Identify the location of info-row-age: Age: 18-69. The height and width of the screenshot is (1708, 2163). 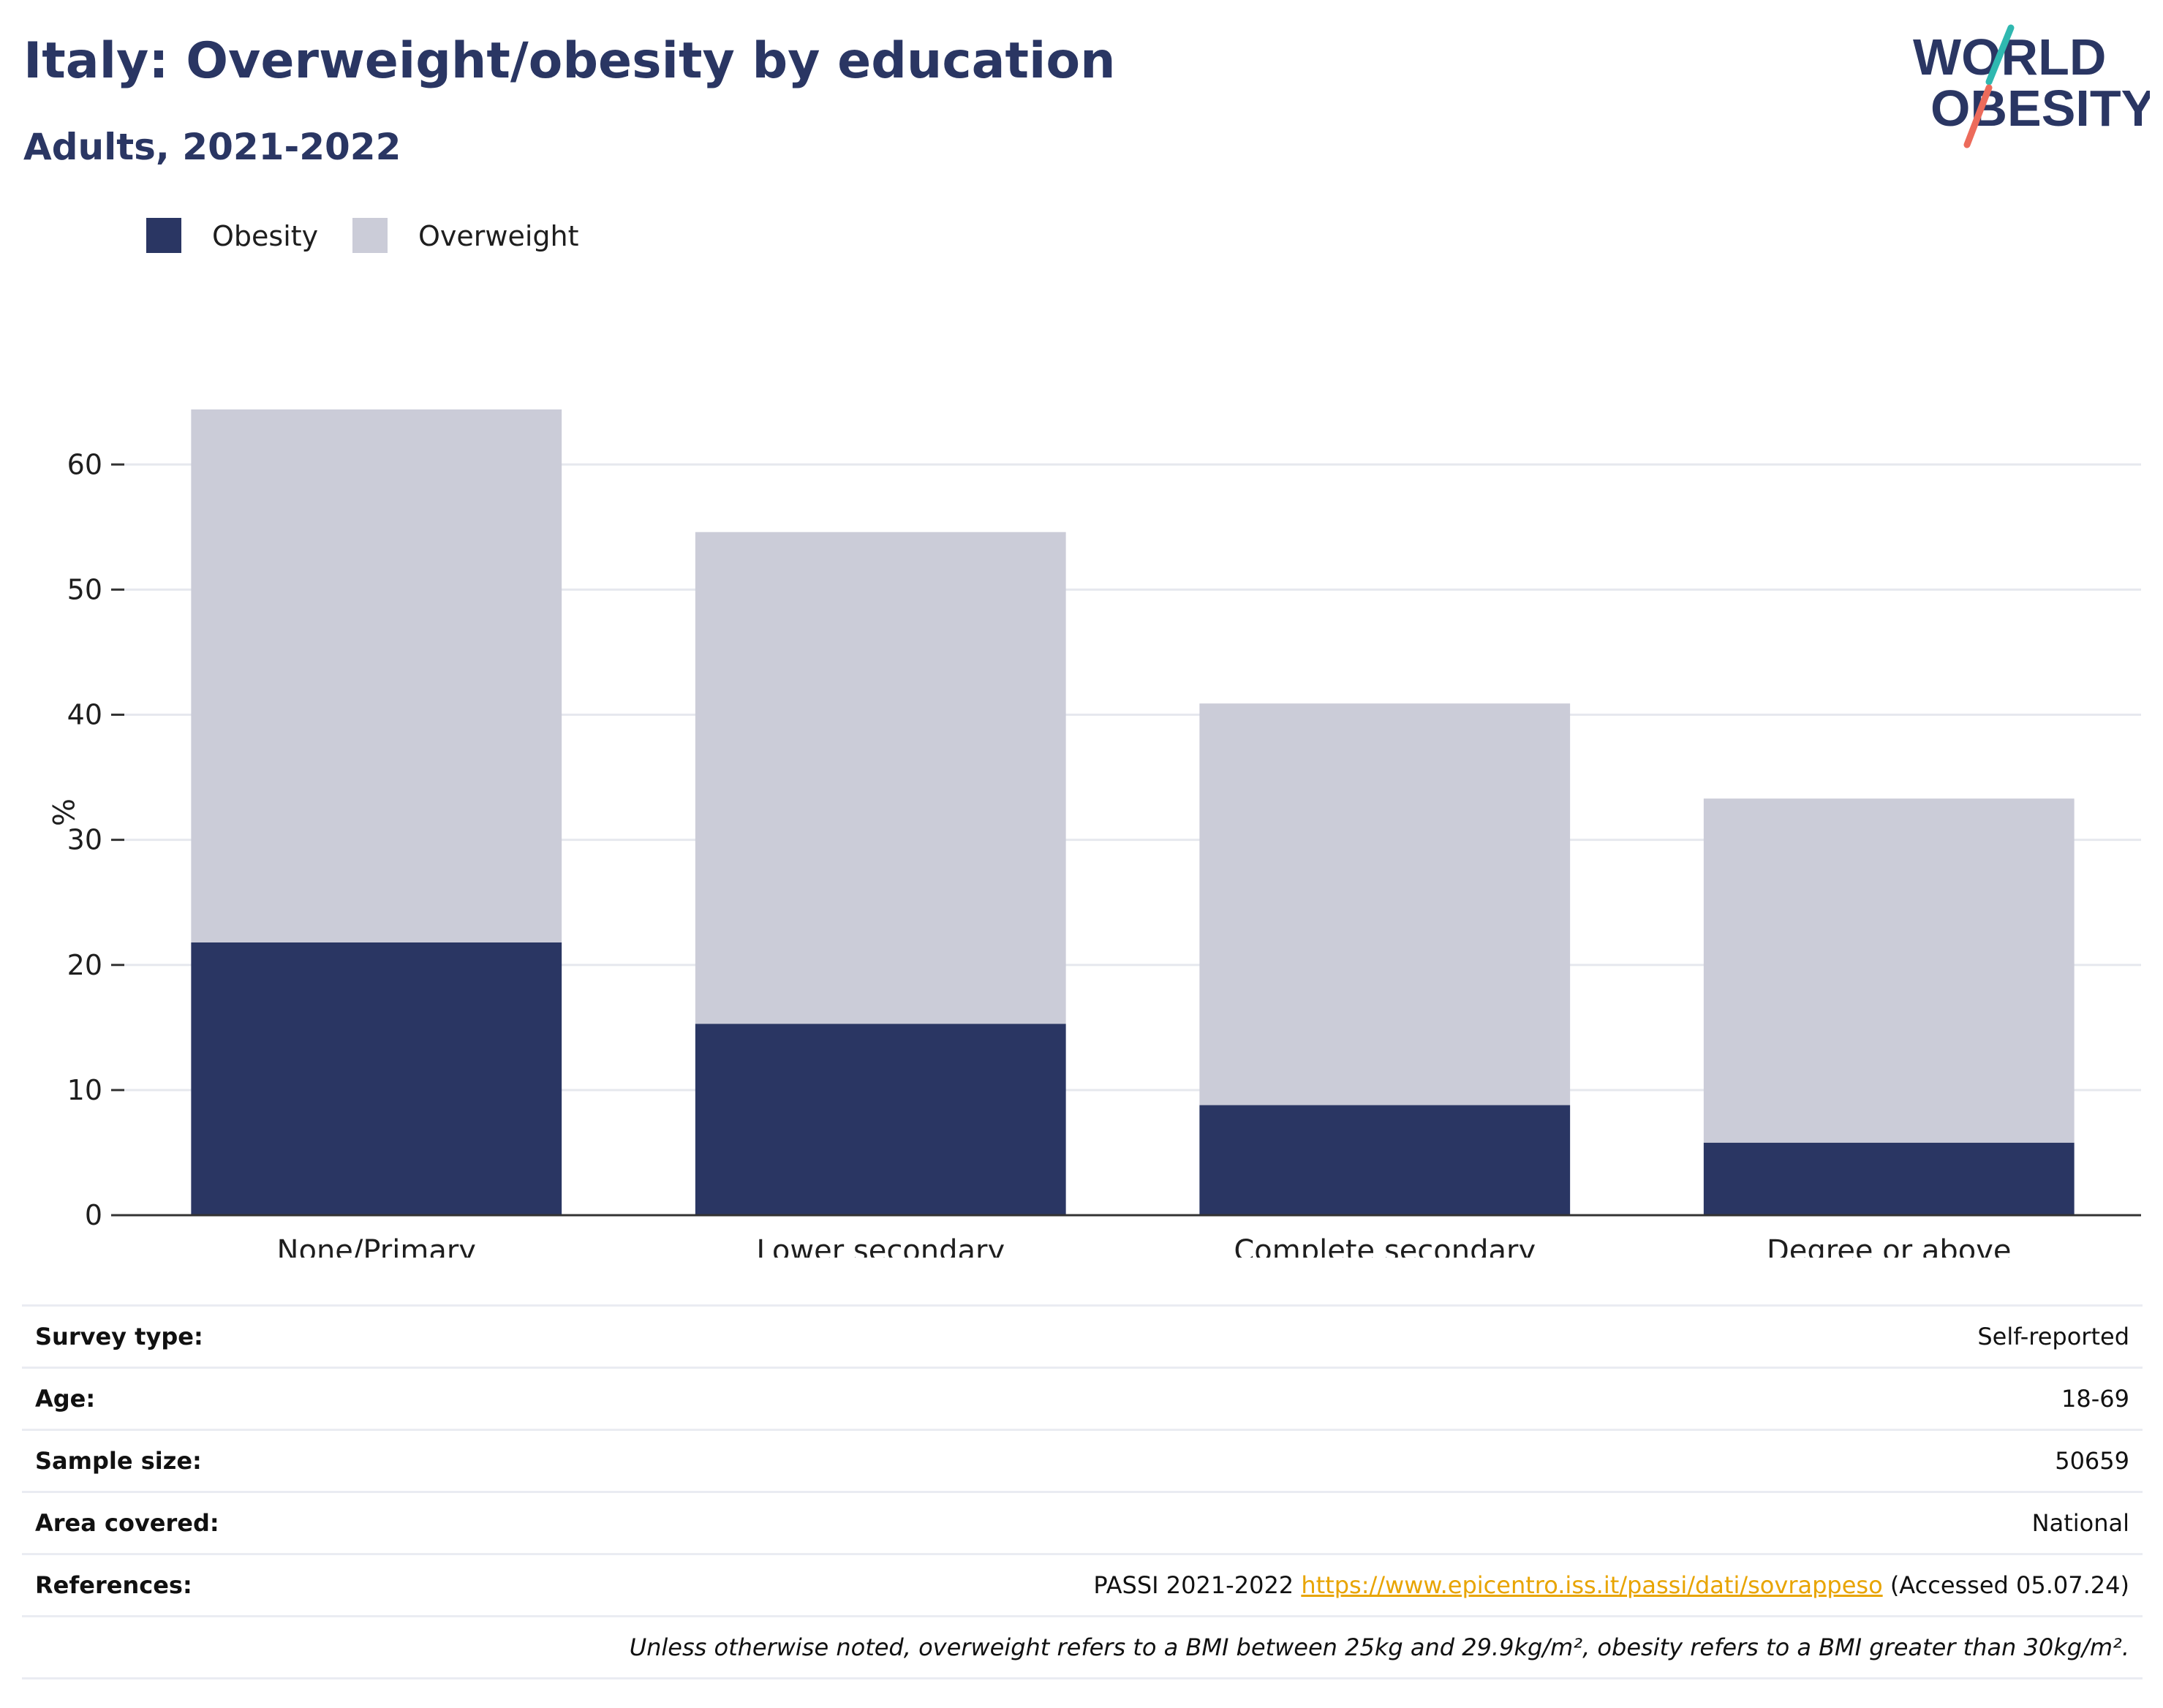
(1082, 1398).